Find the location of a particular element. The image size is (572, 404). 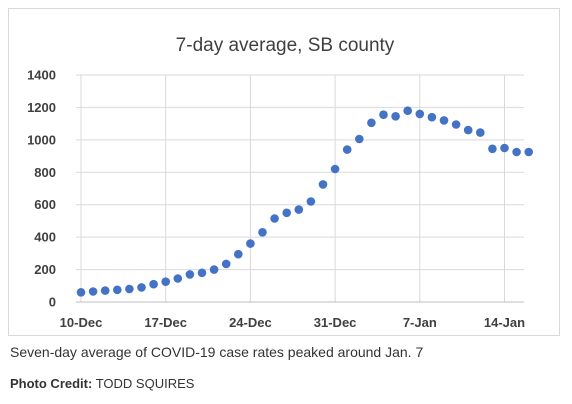

x-tick-label: 31-Dec is located at coordinates (335, 322).